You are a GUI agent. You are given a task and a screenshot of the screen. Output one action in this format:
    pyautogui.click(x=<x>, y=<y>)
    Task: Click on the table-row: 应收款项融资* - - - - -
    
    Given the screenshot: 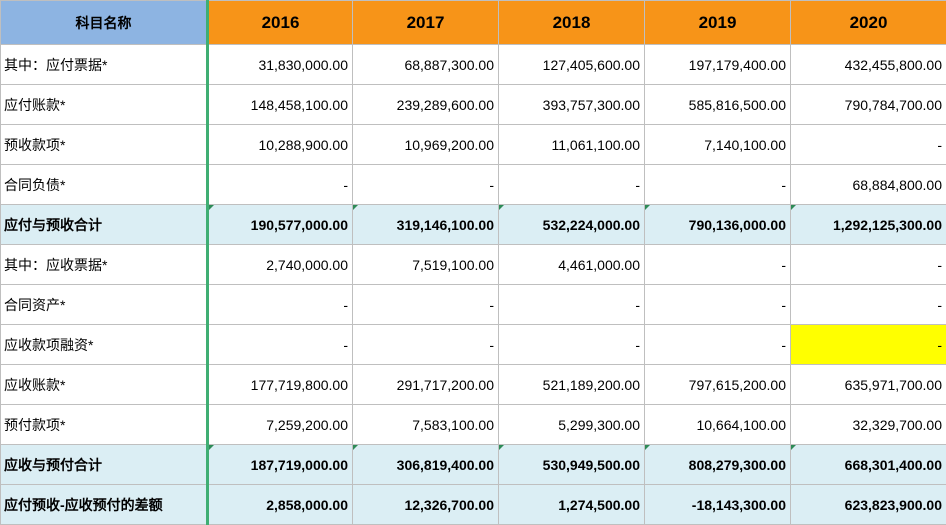 What is the action you would take?
    pyautogui.click(x=473, y=344)
    